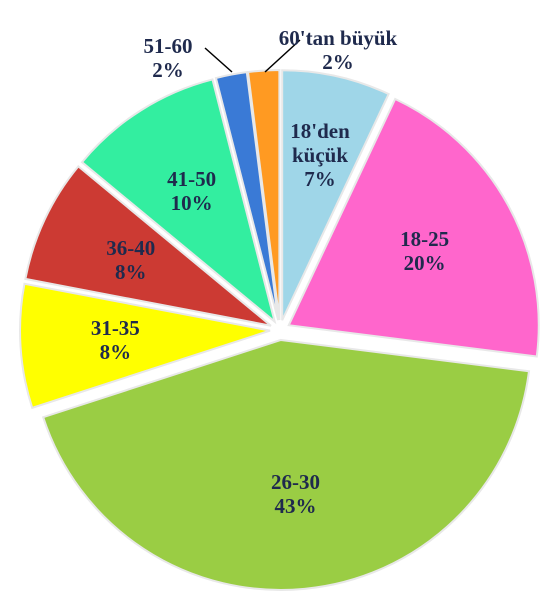 The width and height of the screenshot is (541, 610). Describe the element at coordinates (115, 328) in the screenshot. I see `category-label: 31-35` at that location.